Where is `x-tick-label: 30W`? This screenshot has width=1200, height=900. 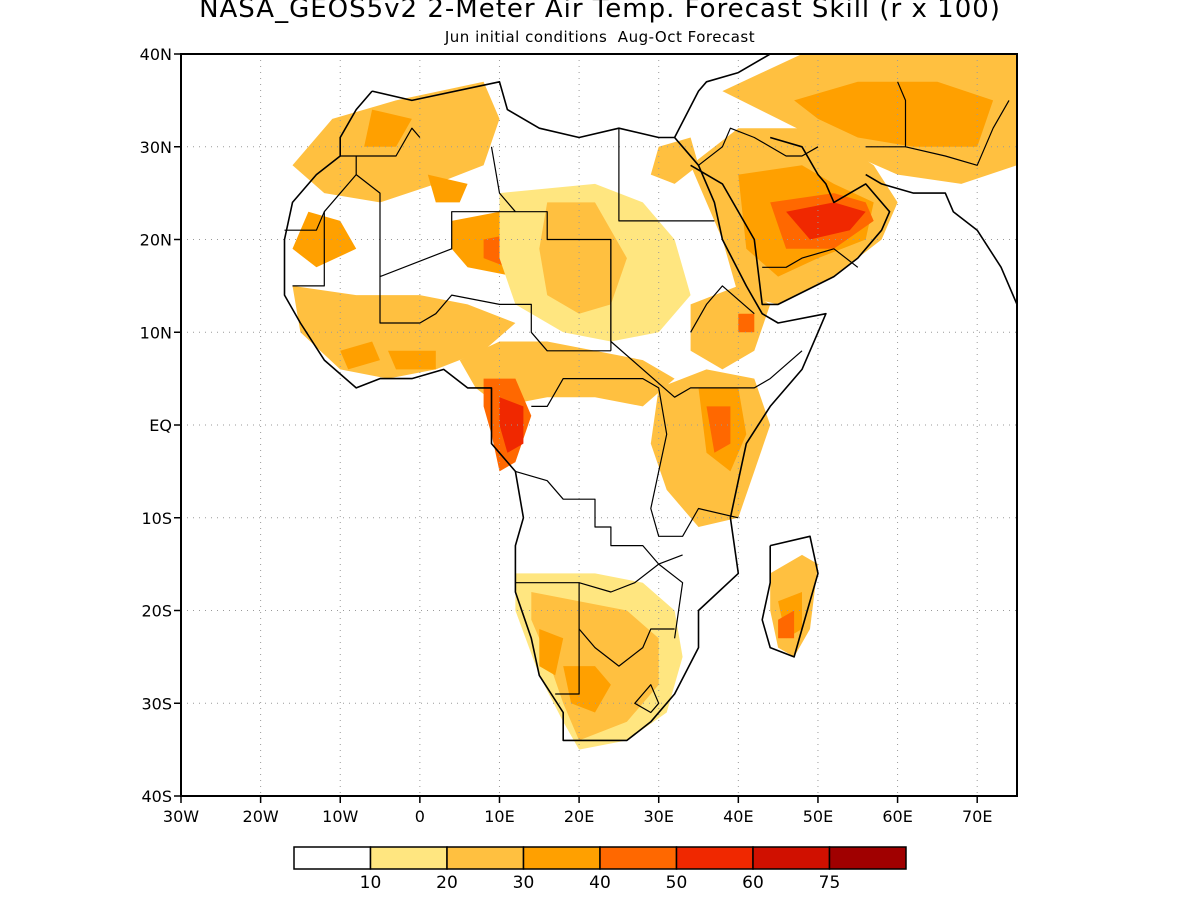
x-tick-label: 30W is located at coordinates (181, 816).